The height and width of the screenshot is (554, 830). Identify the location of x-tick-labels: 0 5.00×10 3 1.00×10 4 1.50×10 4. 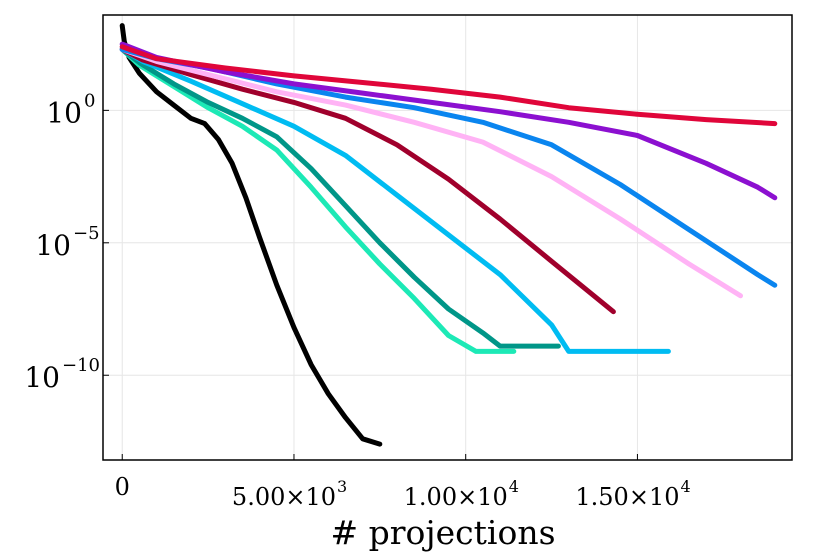
(403, 492).